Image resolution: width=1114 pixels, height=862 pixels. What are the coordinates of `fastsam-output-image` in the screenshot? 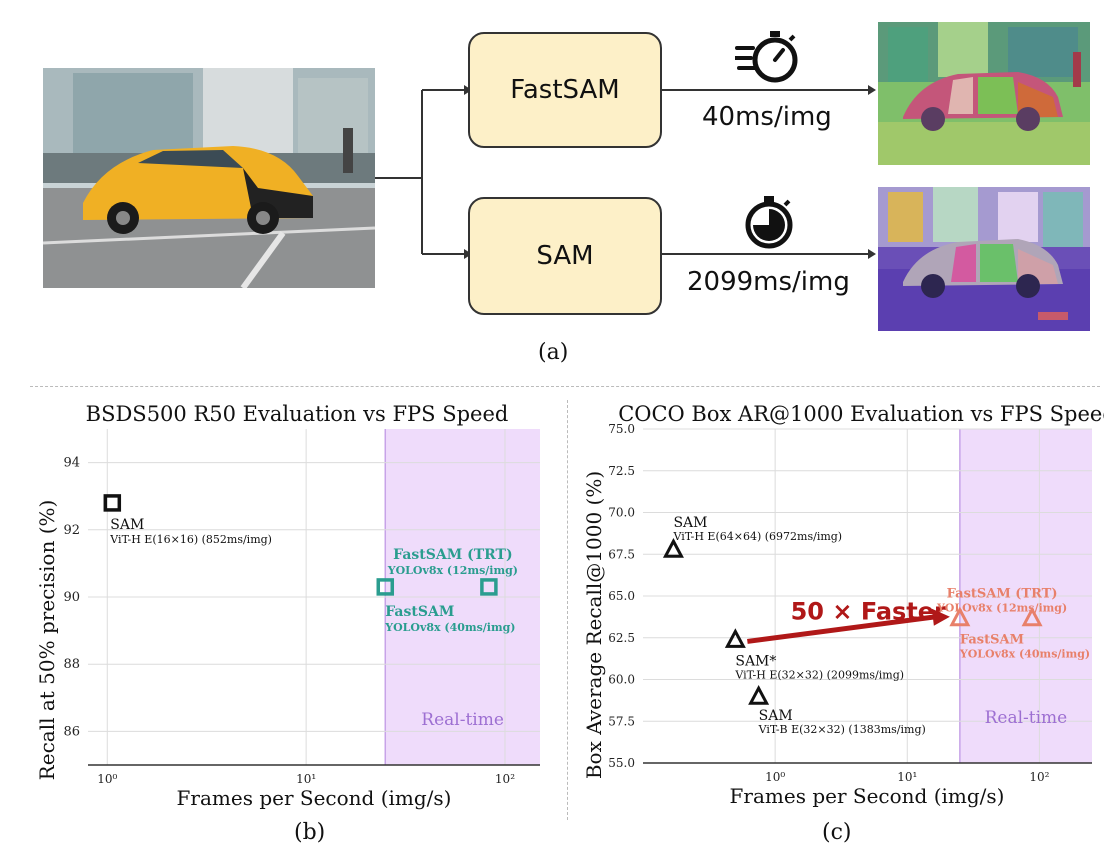 It's located at (984, 93).